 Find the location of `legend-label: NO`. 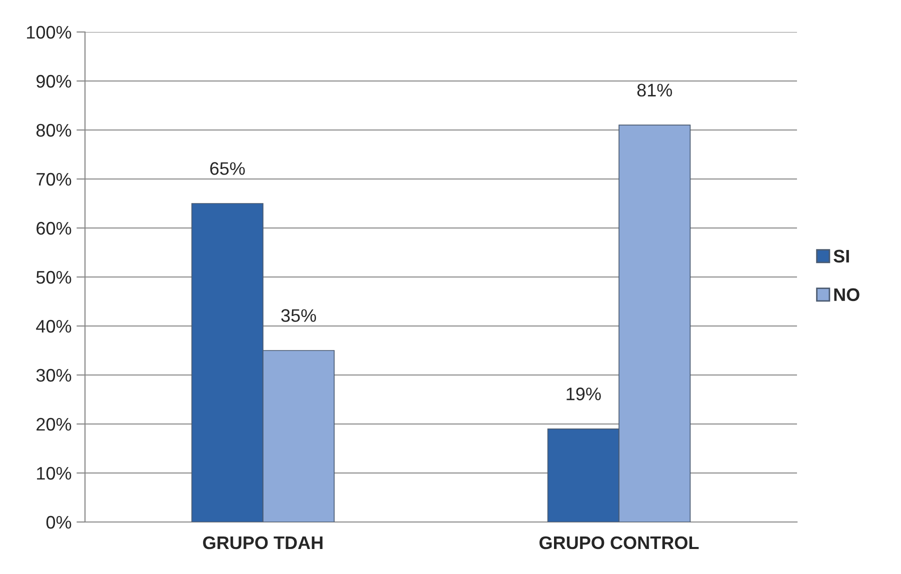

legend-label: NO is located at coordinates (847, 295).